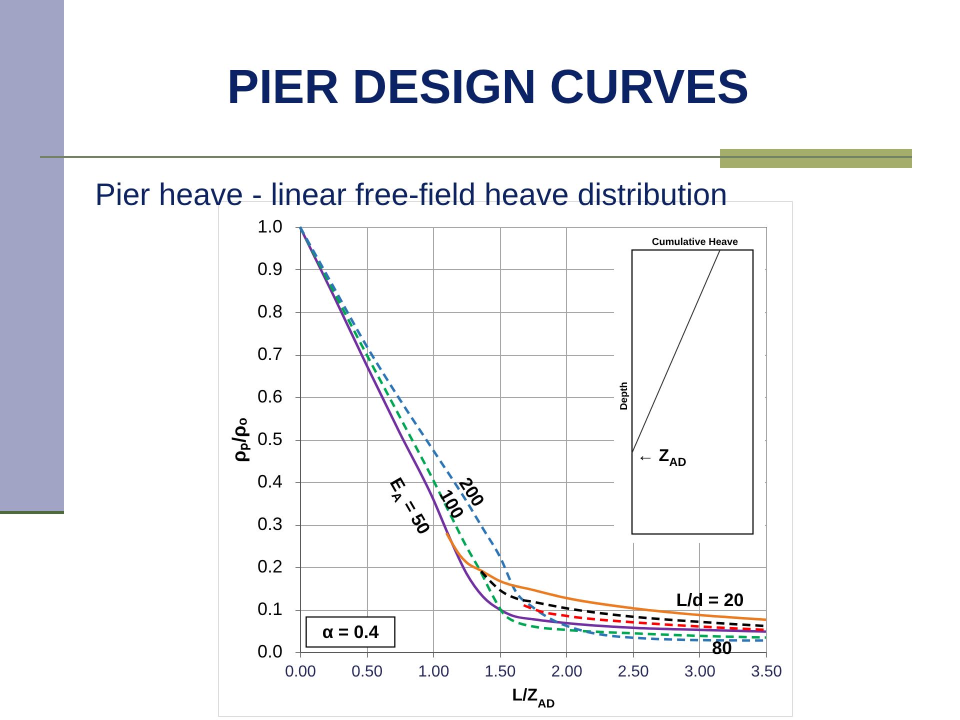 The image size is (960, 720). I want to click on x-tick-label: 0.50, so click(367, 672).